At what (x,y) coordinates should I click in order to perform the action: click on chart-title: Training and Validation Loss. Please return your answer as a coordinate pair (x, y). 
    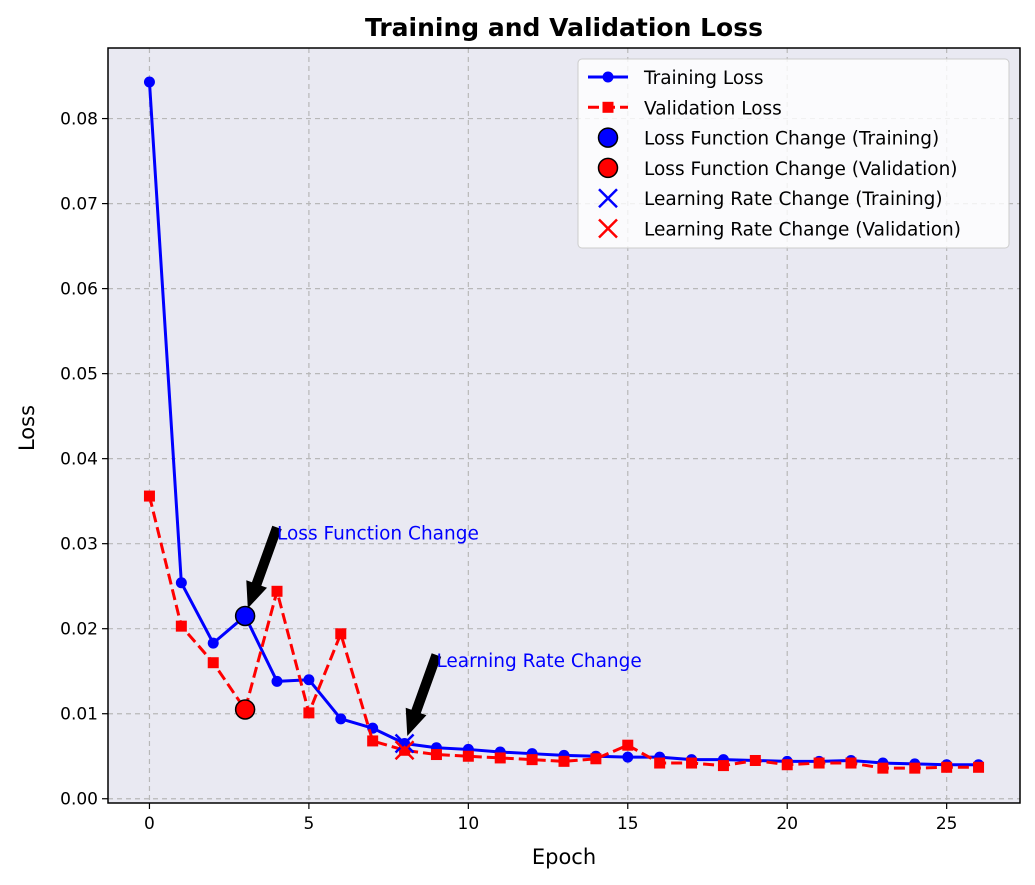
    Looking at the image, I should click on (564, 27).